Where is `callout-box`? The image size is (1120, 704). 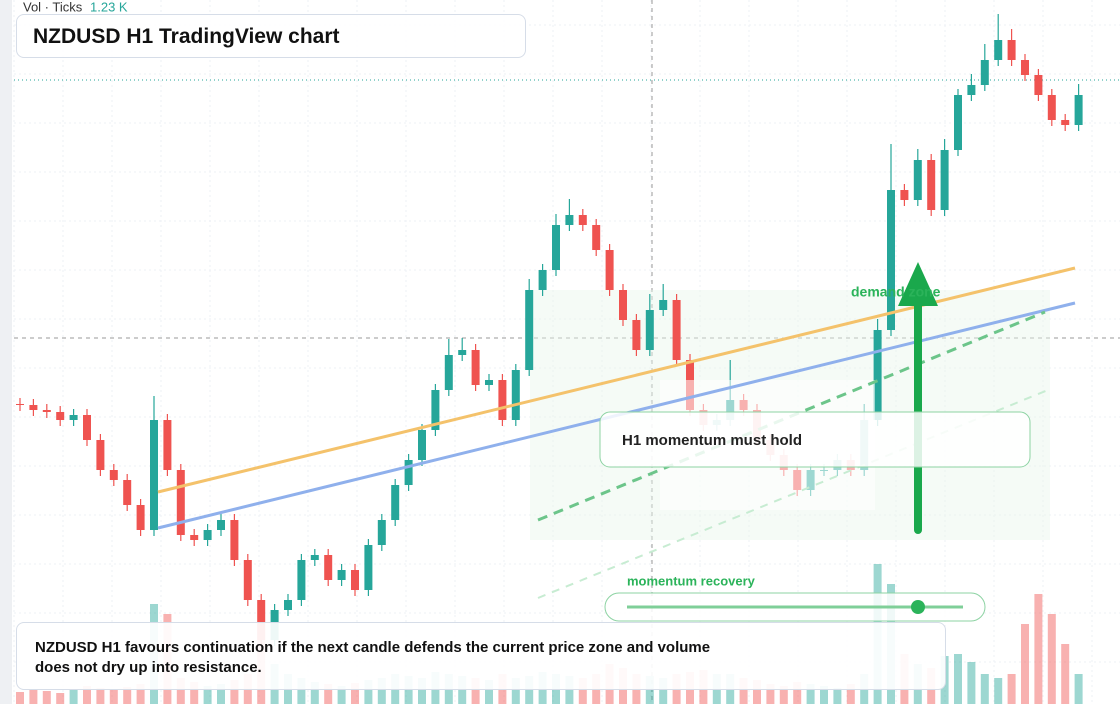
callout-box is located at coordinates (815, 439).